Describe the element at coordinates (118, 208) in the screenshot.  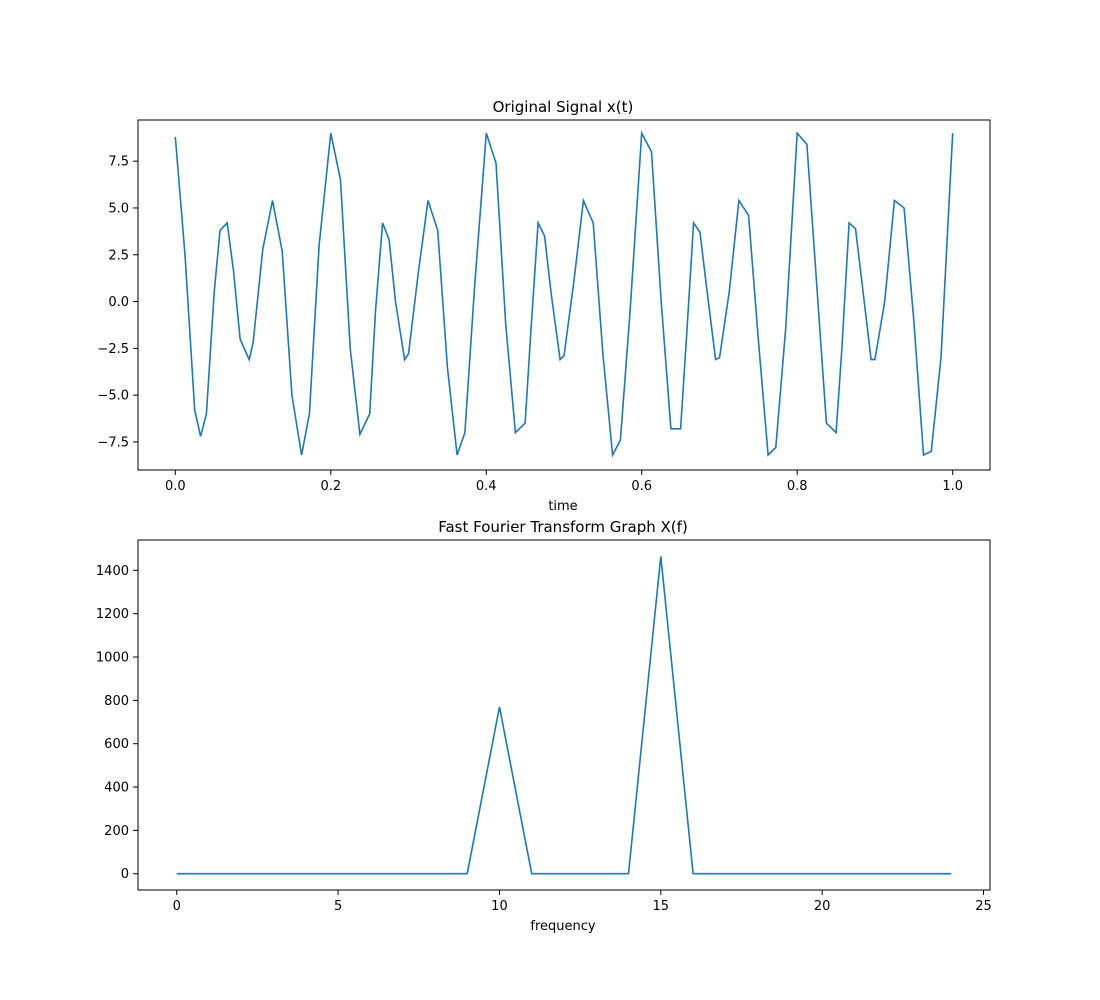
I see `signal-y-tick-label: 5.0` at that location.